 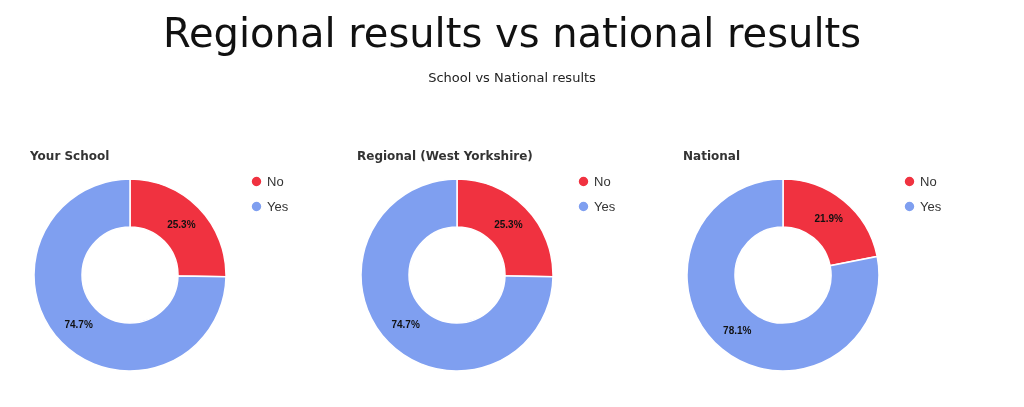 What do you see at coordinates (512, 77) in the screenshot?
I see `text: School vs National results` at bounding box center [512, 77].